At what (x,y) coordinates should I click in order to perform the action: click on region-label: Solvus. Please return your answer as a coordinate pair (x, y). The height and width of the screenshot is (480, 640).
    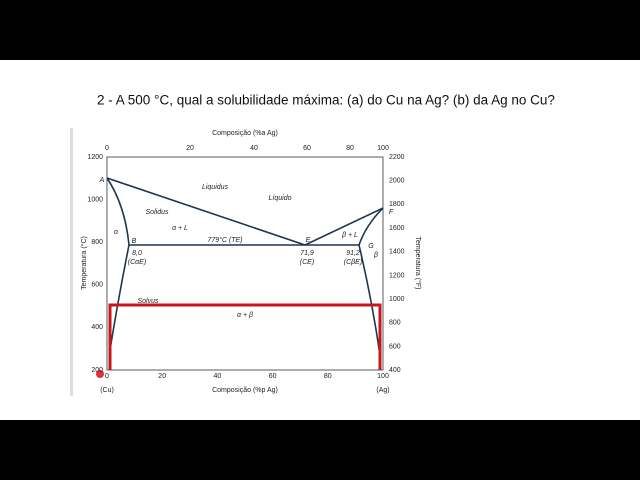
    Looking at the image, I should click on (148, 301).